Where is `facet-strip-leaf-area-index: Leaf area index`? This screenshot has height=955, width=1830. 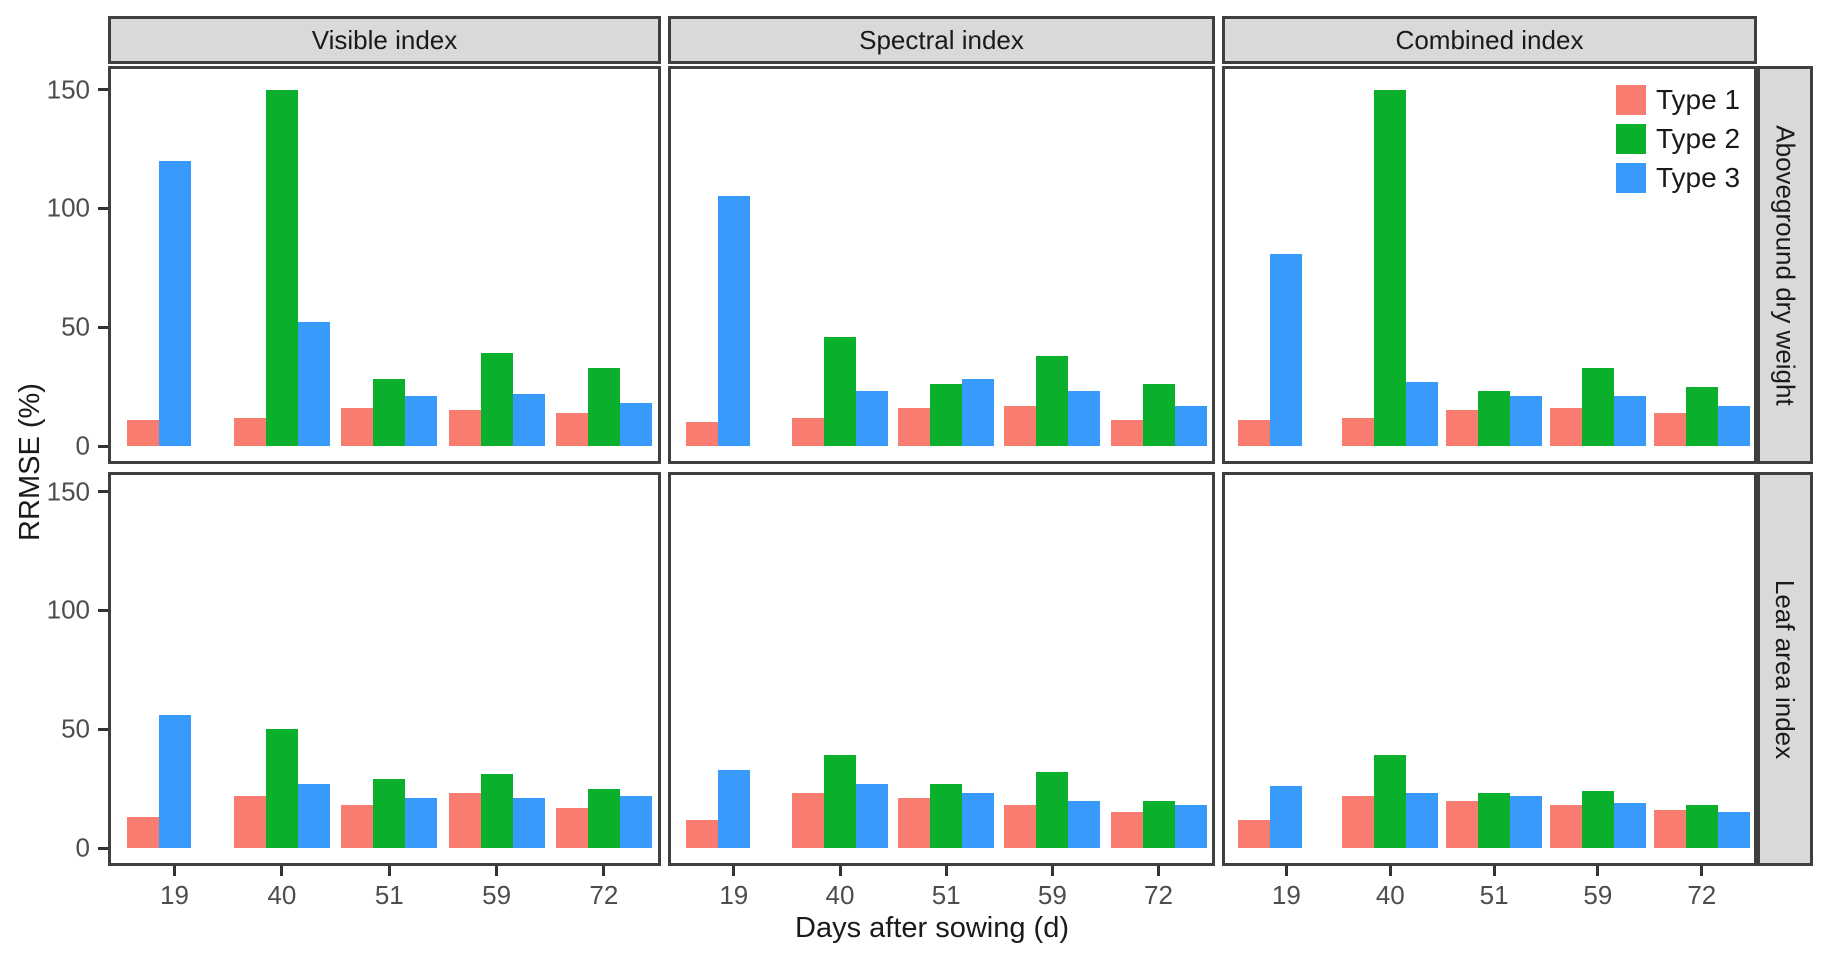 facet-strip-leaf-area-index: Leaf area index is located at coordinates (1785, 669).